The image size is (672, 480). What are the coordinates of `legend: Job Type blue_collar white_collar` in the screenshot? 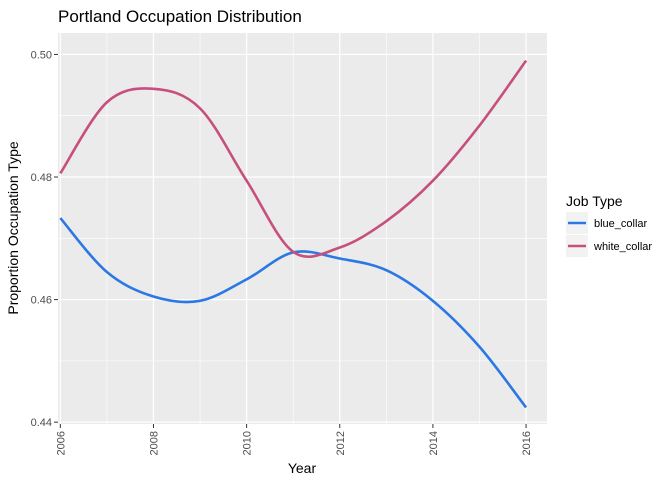 It's located at (609, 225).